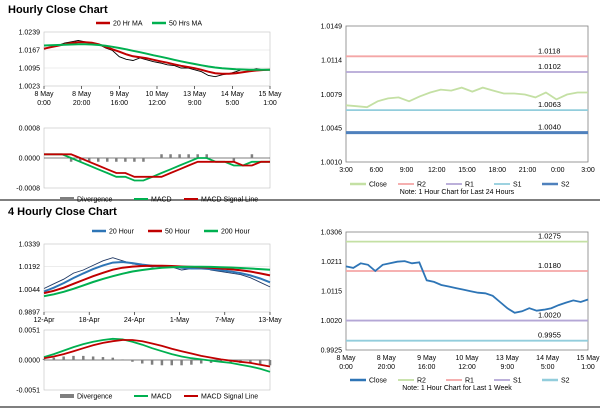  Describe the element at coordinates (497, 170) in the screenshot. I see `x-tick-label: 18:00` at that location.